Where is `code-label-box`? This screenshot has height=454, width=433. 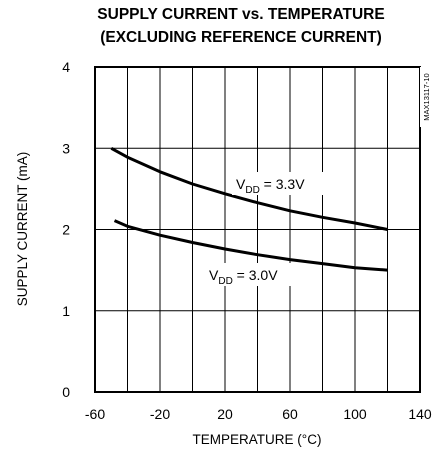
code-label-box is located at coordinates (426, 97).